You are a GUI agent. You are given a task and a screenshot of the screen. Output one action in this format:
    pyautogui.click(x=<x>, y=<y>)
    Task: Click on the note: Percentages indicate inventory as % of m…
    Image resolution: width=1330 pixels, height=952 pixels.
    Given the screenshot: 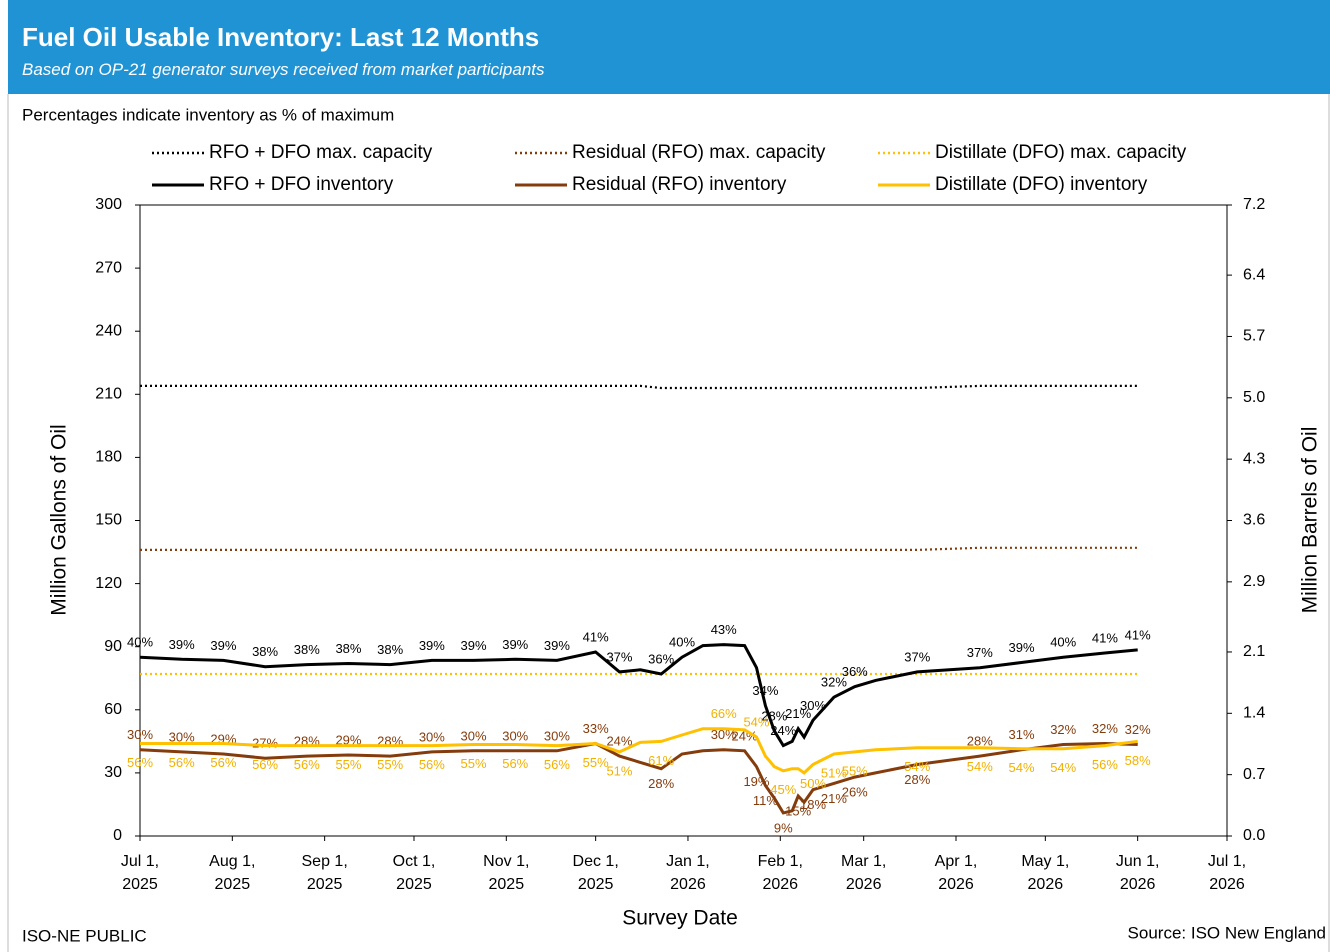 What is the action you would take?
    pyautogui.click(x=208, y=114)
    